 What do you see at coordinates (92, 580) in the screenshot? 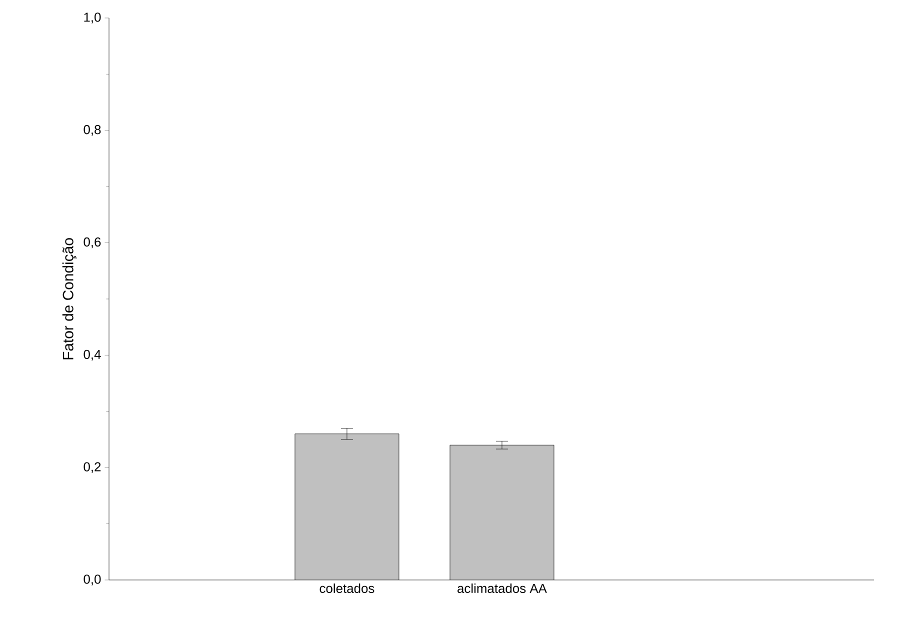
I see `y-tick-label: 0,0` at bounding box center [92, 580].